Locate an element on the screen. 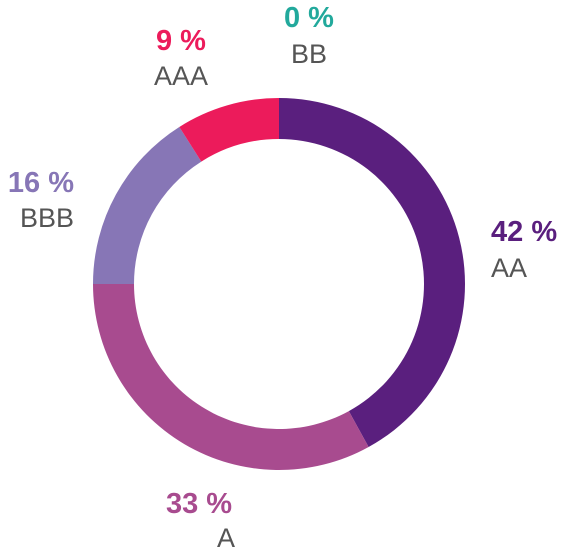  slice-aaa is located at coordinates (229, 130).